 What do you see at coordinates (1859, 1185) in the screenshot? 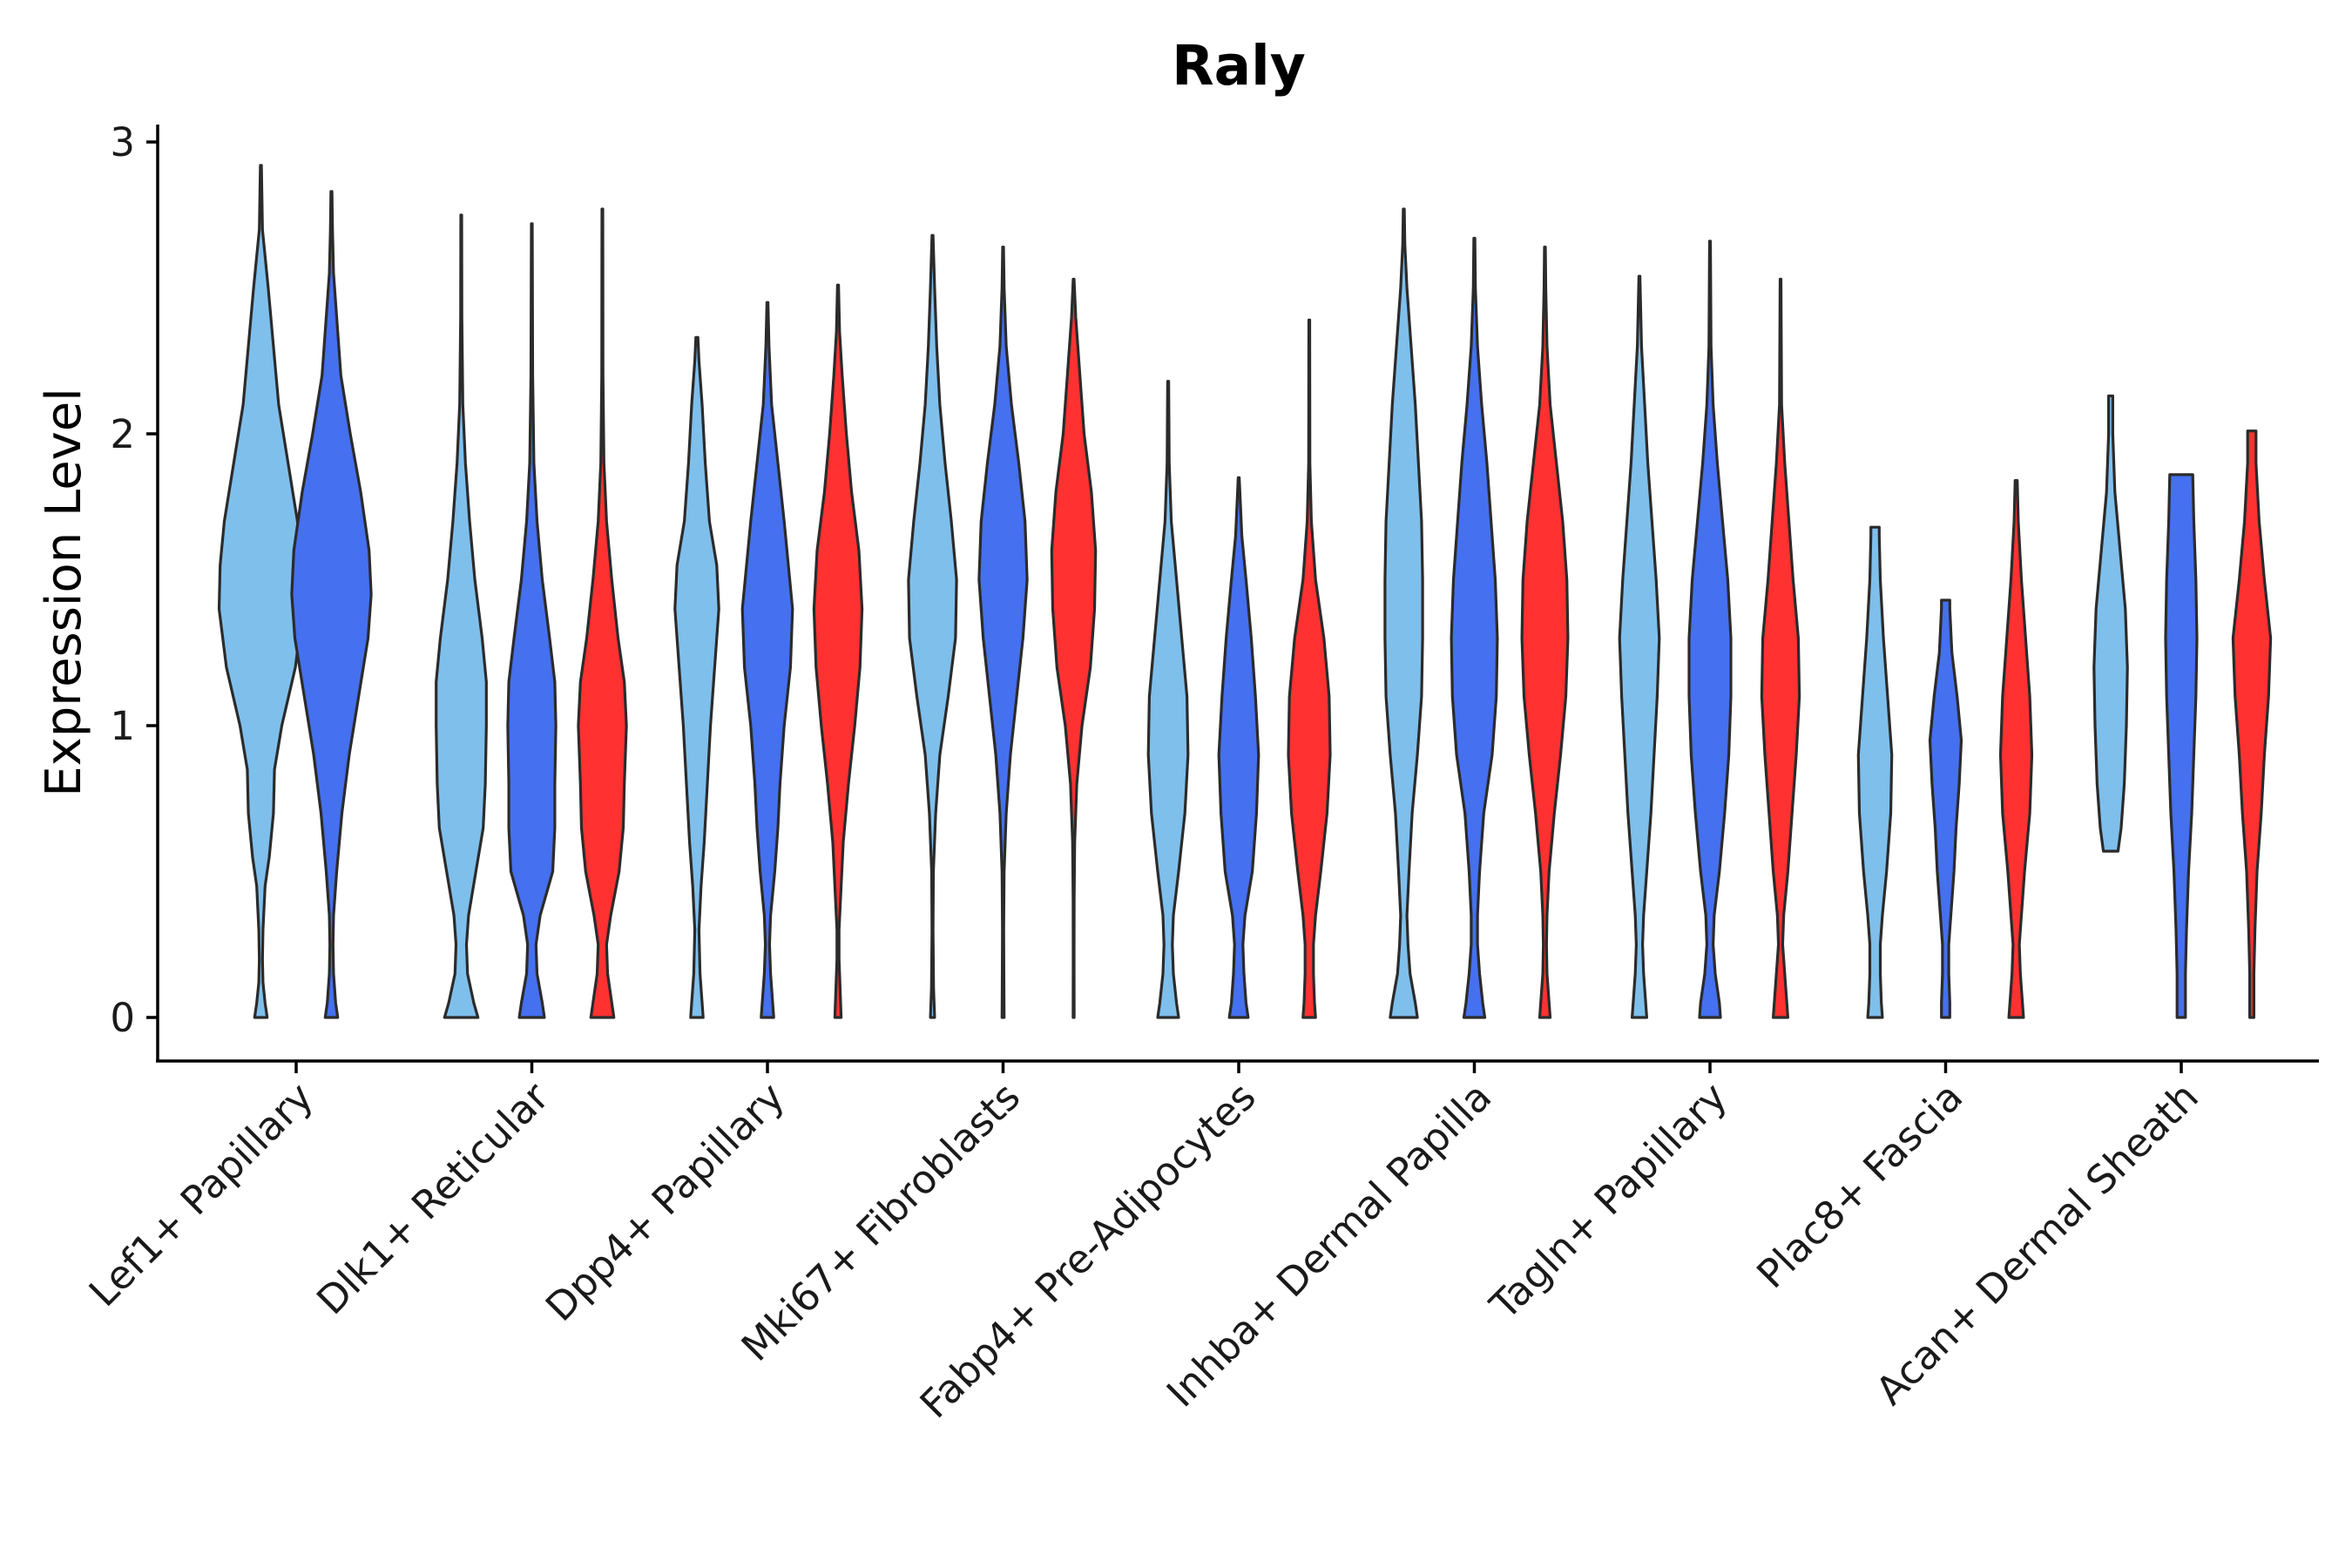
I see `x-tick-label: Plac8+ Fascia` at bounding box center [1859, 1185].